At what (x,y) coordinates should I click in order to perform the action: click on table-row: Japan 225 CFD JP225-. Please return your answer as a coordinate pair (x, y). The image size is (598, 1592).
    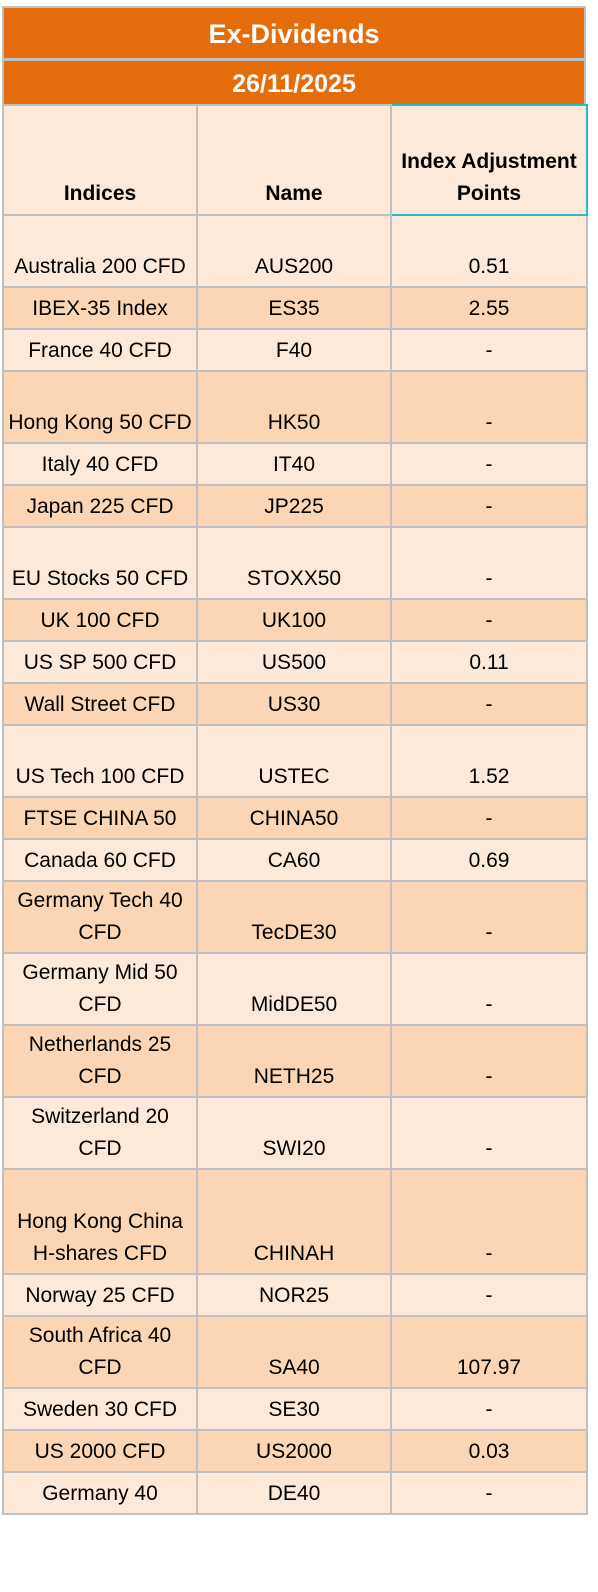
    Looking at the image, I should click on (295, 506).